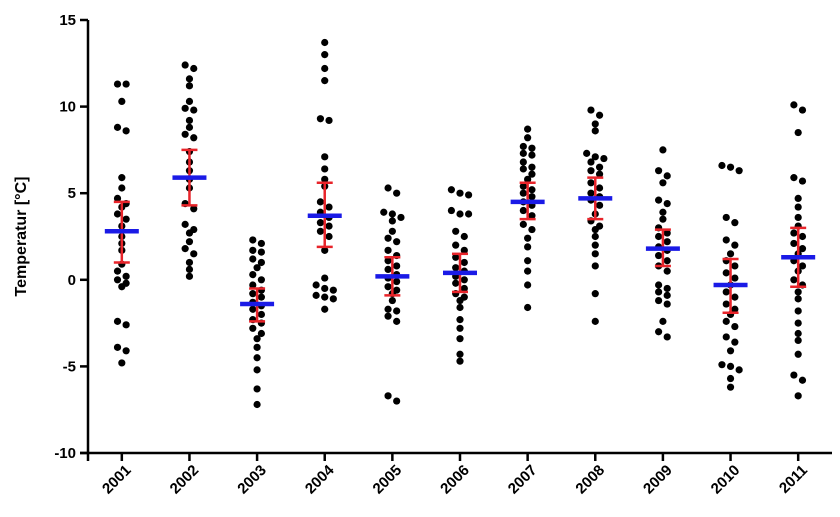 The height and width of the screenshot is (517, 840). I want to click on x-tick-label: 2009, so click(658, 480).